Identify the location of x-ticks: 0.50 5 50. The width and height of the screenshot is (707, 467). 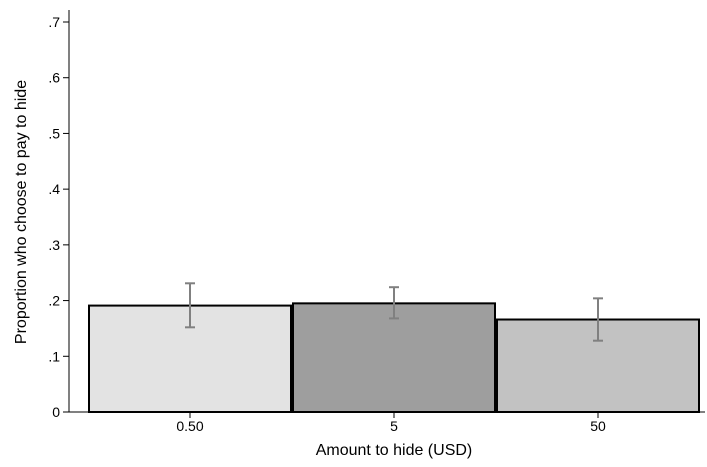
(391, 423).